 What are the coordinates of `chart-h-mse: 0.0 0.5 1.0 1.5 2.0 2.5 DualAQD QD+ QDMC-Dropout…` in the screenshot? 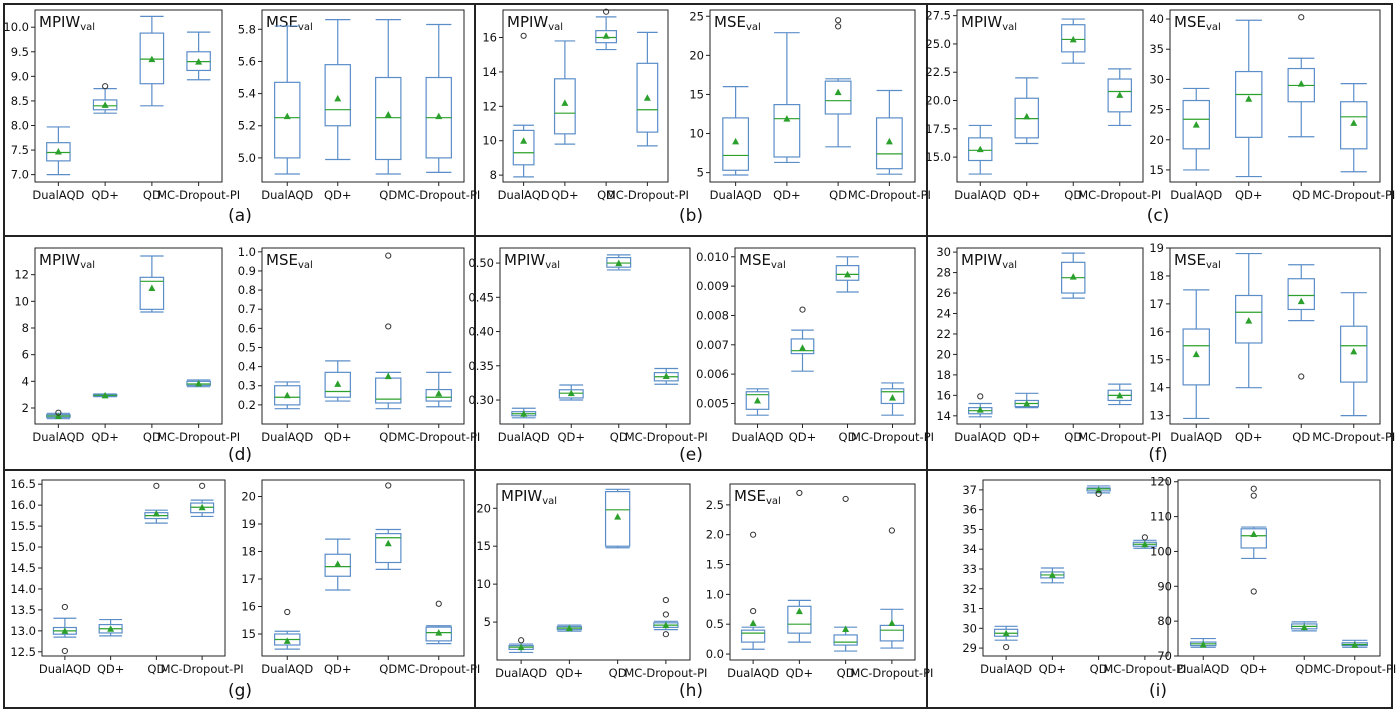 It's located at (819, 581).